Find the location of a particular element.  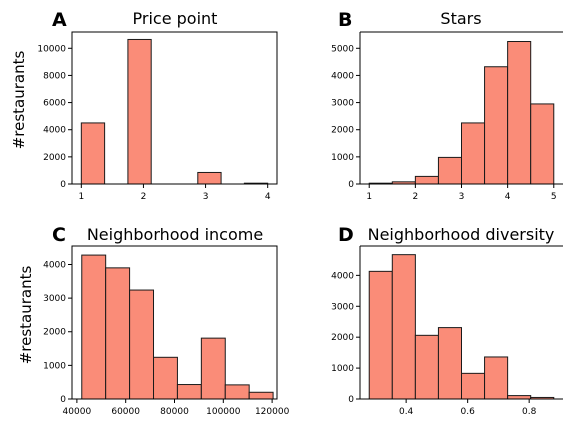

panel-d-x-tick-label: 0.8 is located at coordinates (529, 412).